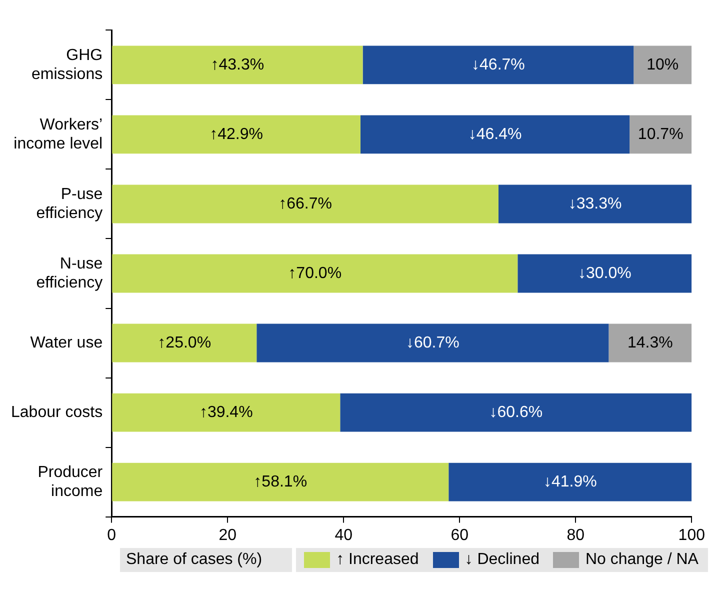 The image size is (711, 590). I want to click on data-label: ↑42.9%, so click(236, 134).